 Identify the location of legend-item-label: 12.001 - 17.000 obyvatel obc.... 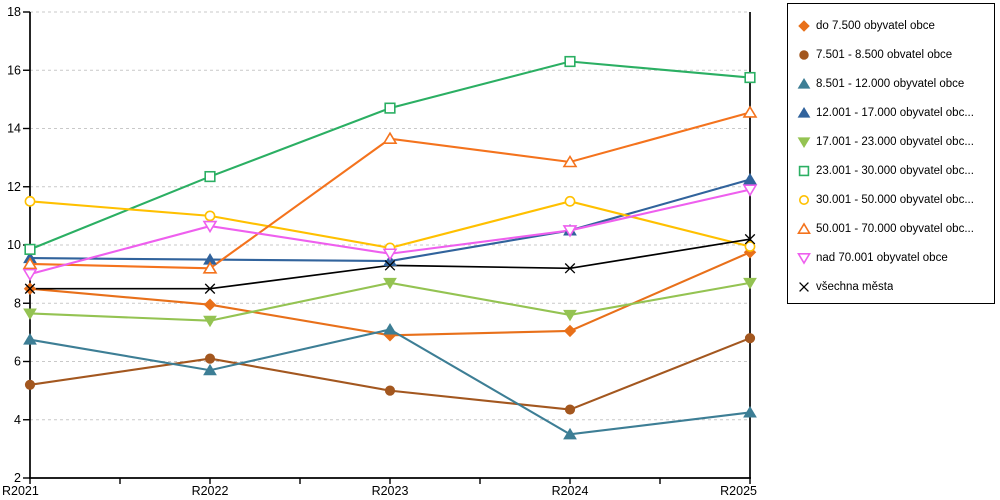
(895, 112).